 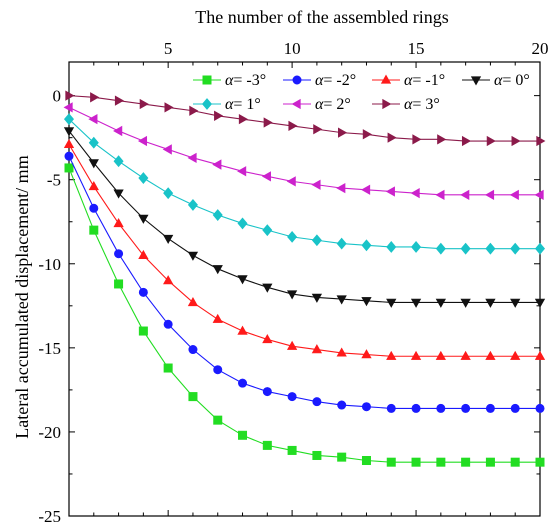 I want to click on legend-marker, so click(x=297, y=80).